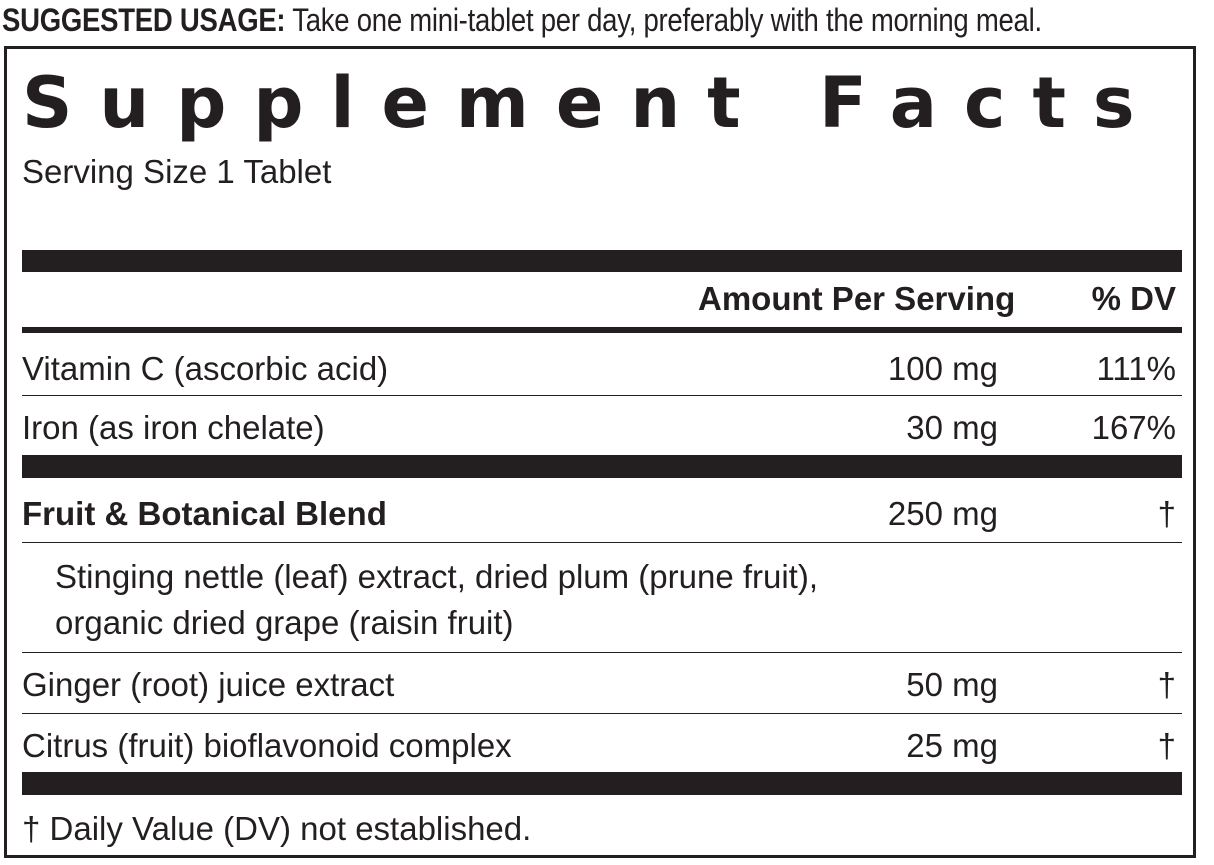  What do you see at coordinates (952, 427) in the screenshot?
I see `nutrient-amount: 30 mg` at bounding box center [952, 427].